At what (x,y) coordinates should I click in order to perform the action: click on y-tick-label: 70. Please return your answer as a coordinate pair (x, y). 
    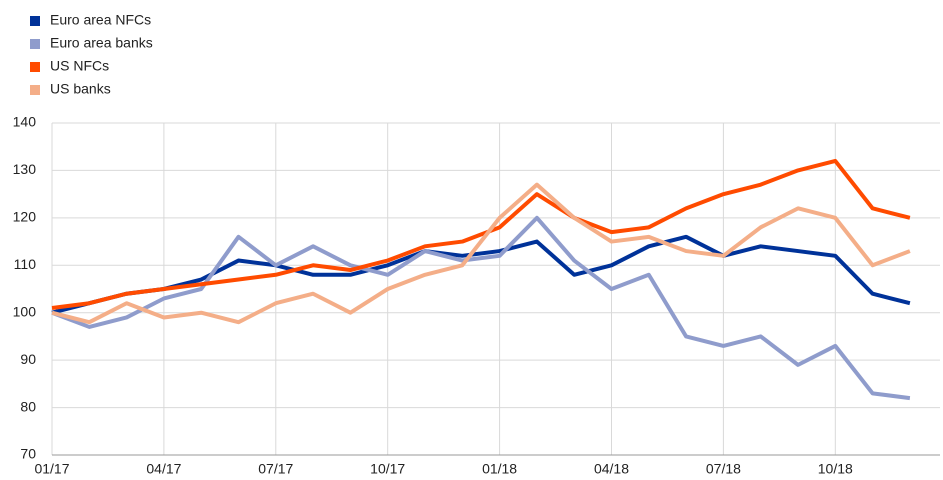
    Looking at the image, I should click on (28, 454).